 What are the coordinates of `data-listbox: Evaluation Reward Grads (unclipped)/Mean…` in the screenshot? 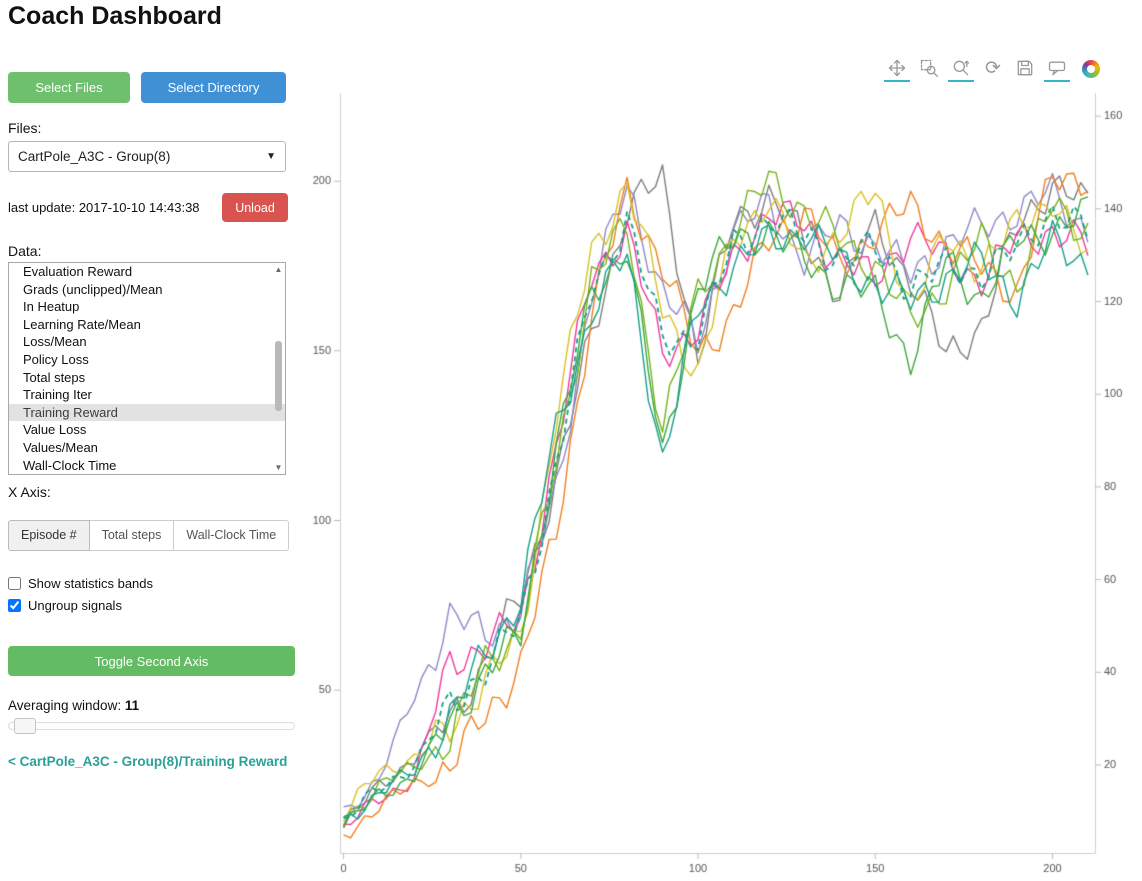 It's located at (147, 368).